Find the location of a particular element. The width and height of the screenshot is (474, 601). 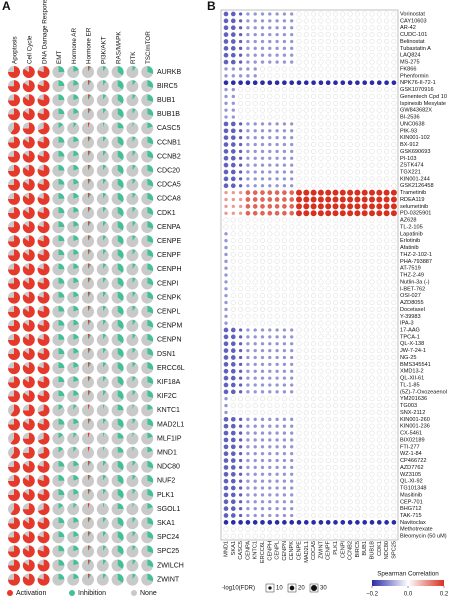

column-header: EMT is located at coordinates (59, 57).